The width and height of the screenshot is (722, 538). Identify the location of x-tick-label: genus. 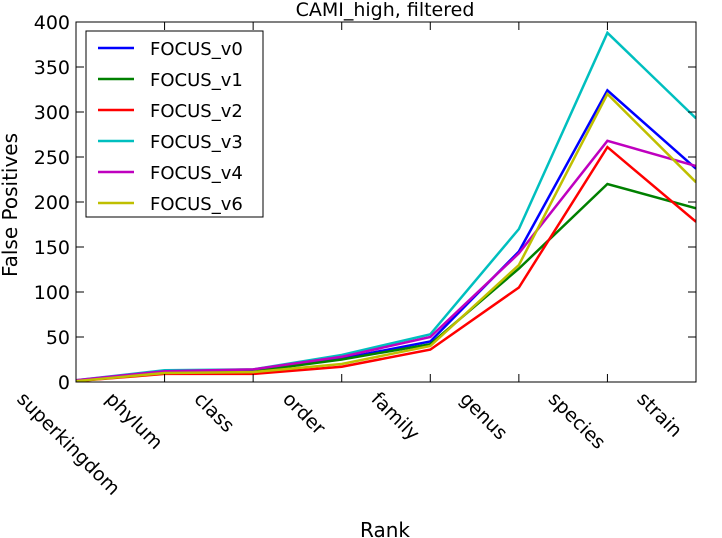
(483, 416).